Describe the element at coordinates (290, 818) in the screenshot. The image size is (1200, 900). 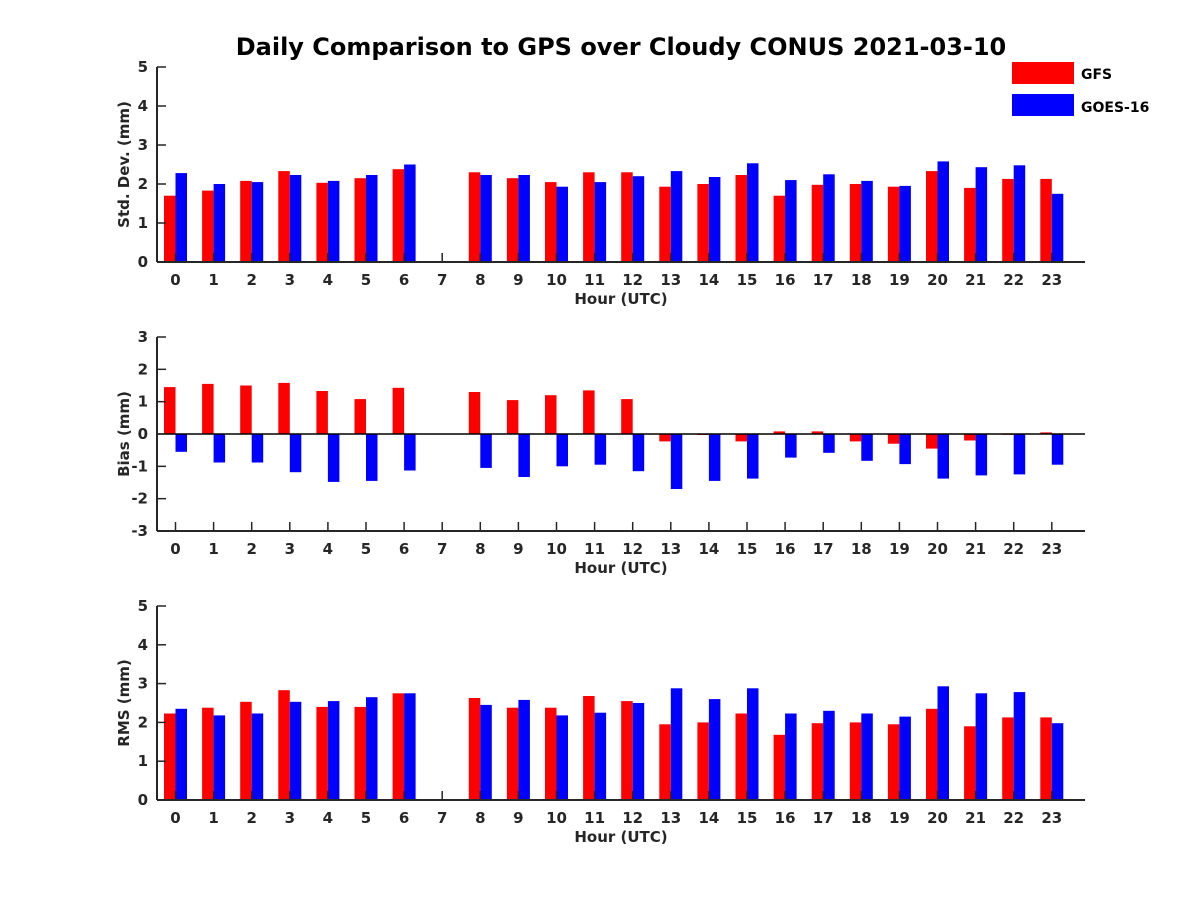
I see `rms-x-tick-label: 3` at that location.